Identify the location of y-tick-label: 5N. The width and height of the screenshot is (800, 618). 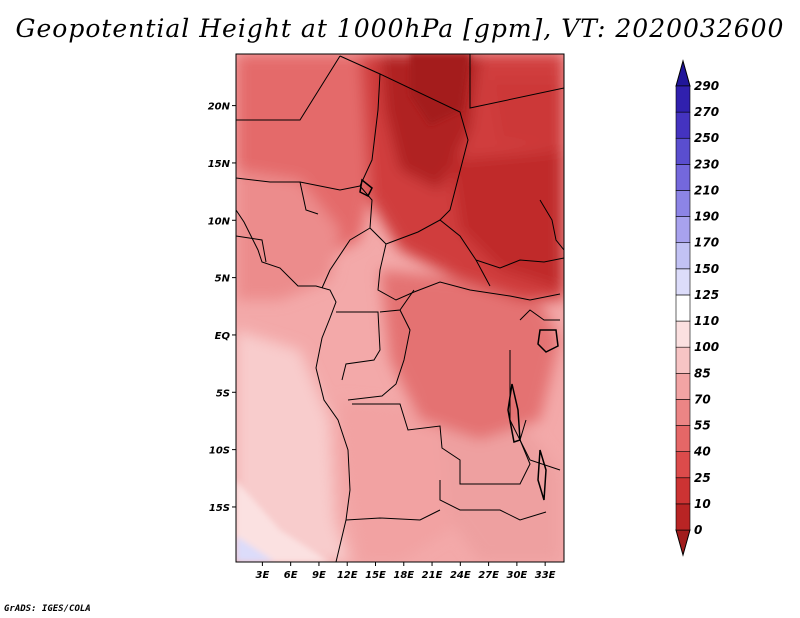
(223, 279).